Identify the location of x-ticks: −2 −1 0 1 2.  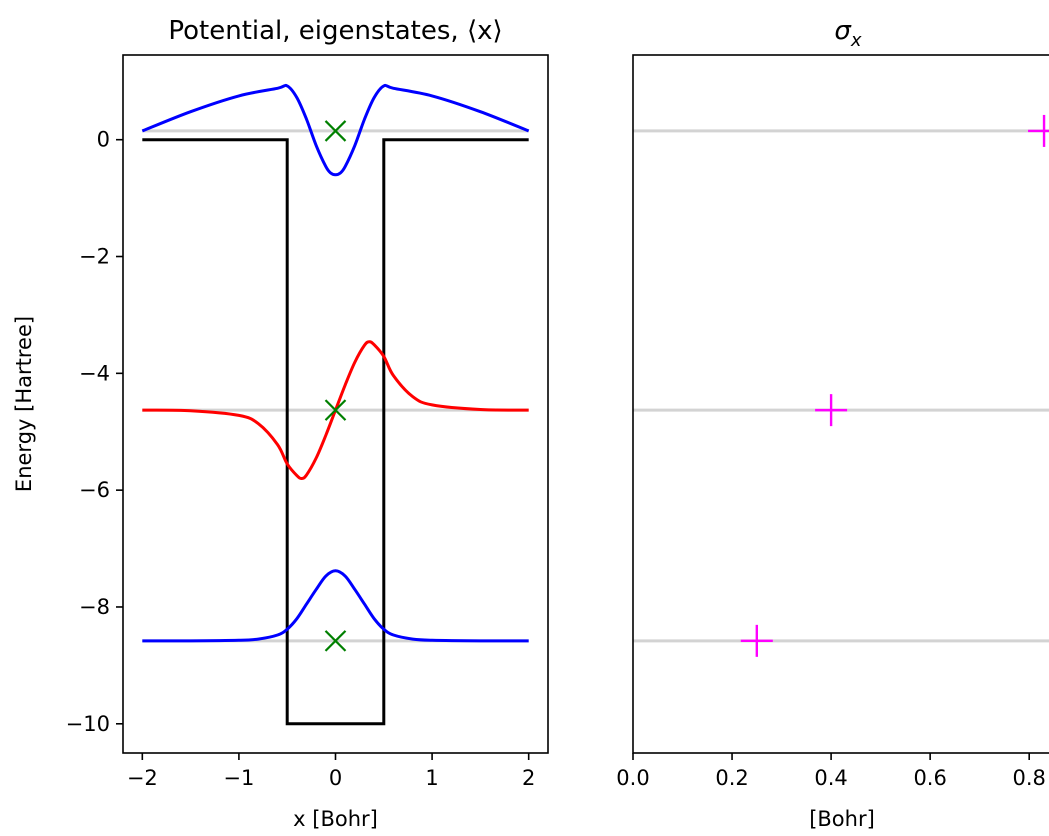
(331, 771).